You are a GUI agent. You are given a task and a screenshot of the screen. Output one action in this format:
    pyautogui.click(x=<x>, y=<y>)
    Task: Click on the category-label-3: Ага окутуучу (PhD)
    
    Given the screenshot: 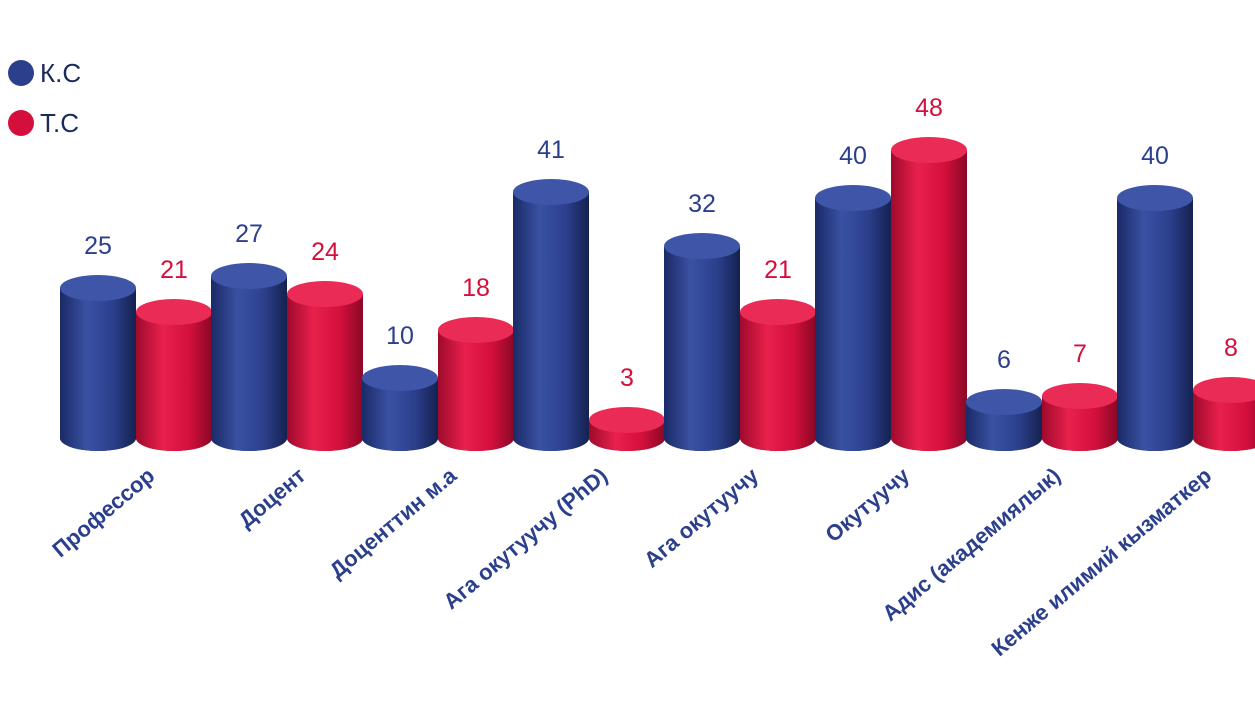 What is the action you would take?
    pyautogui.click(x=525, y=539)
    